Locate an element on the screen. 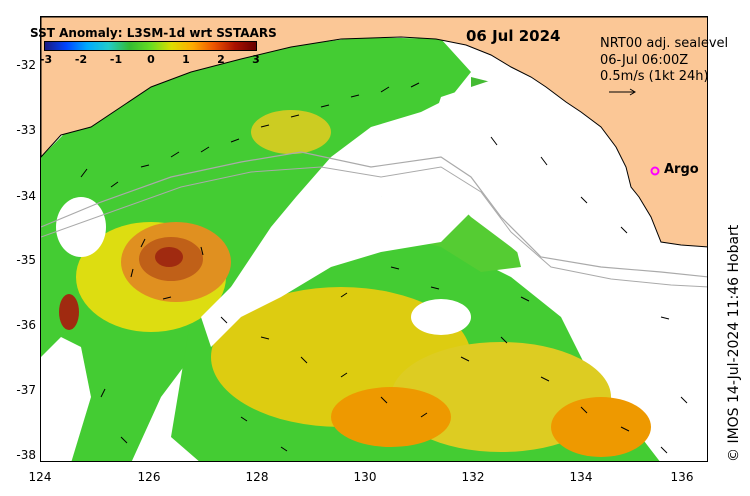 Image resolution: width=750 pixels, height=496 pixels. x-tick-label: 136 is located at coordinates (682, 477).